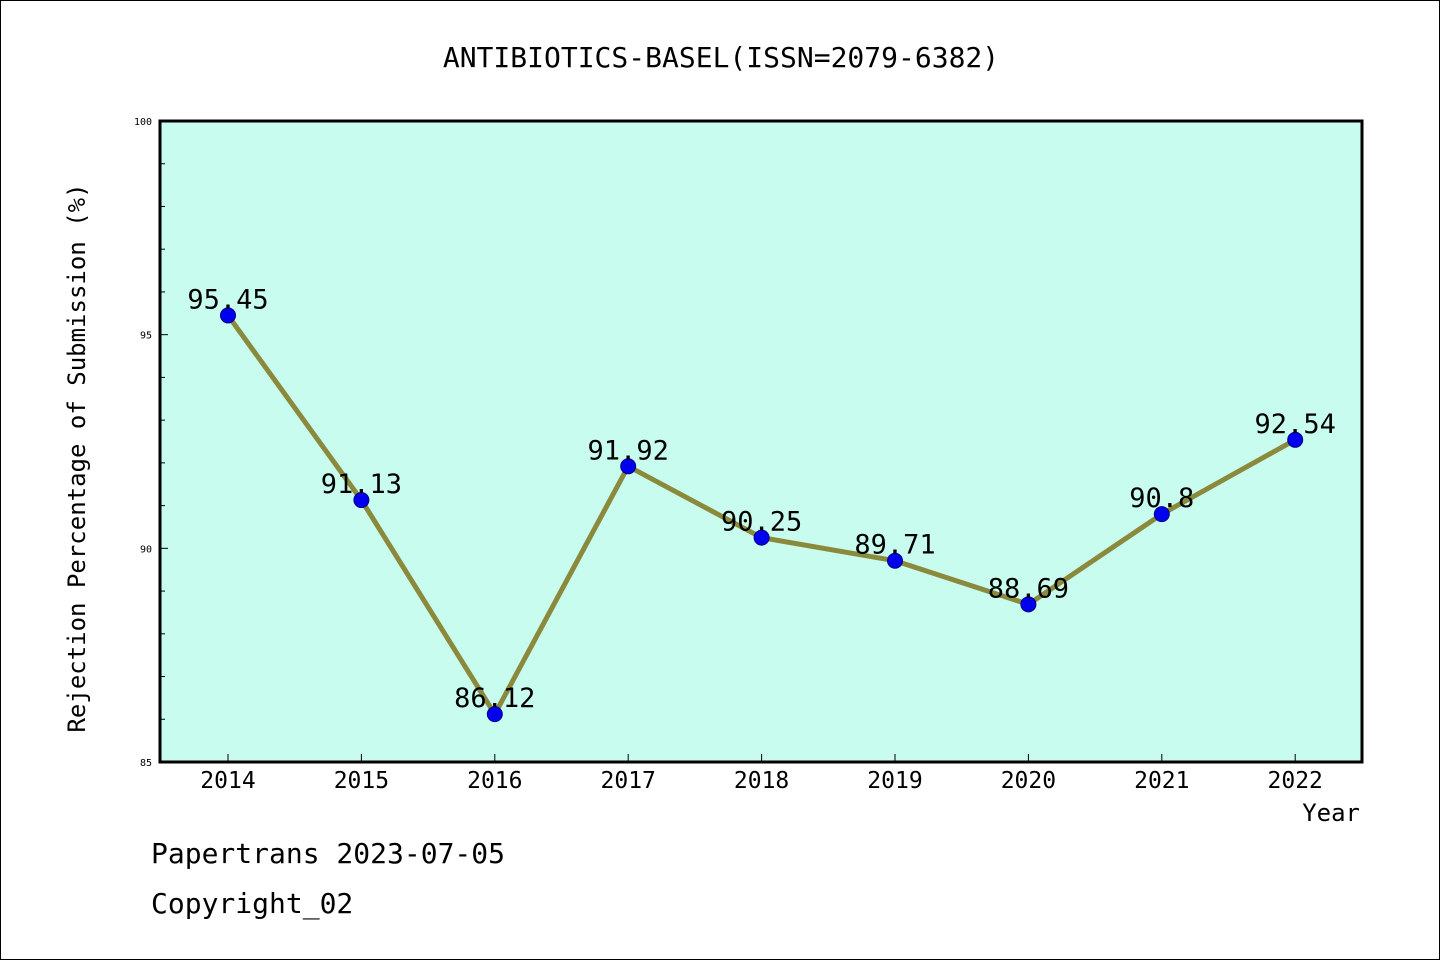  Describe the element at coordinates (328, 853) in the screenshot. I see `footer-date-line: Papertrans 2023-07-05` at that location.